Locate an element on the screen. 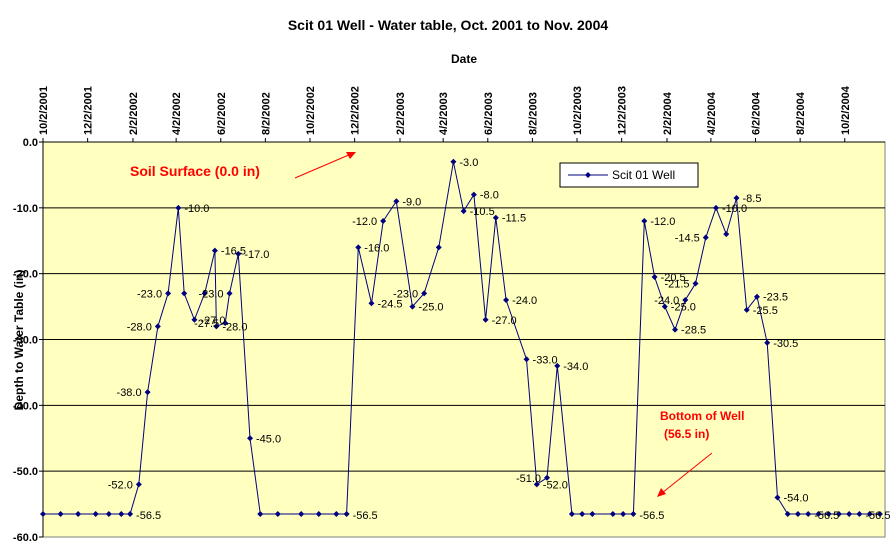  data-label: -17.0 is located at coordinates (256, 255).